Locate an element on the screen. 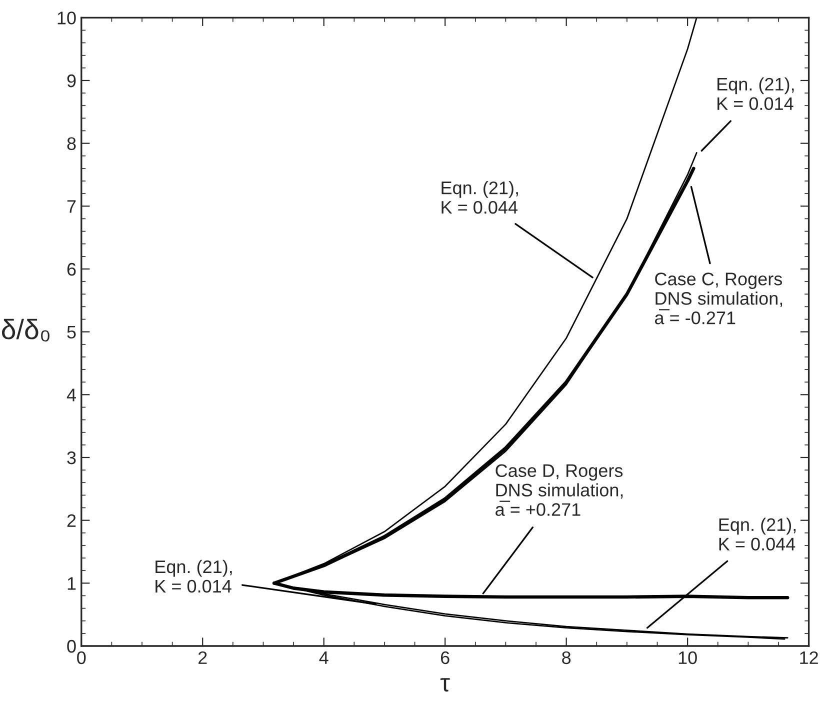  x-tick-label: 2 is located at coordinates (202, 657).